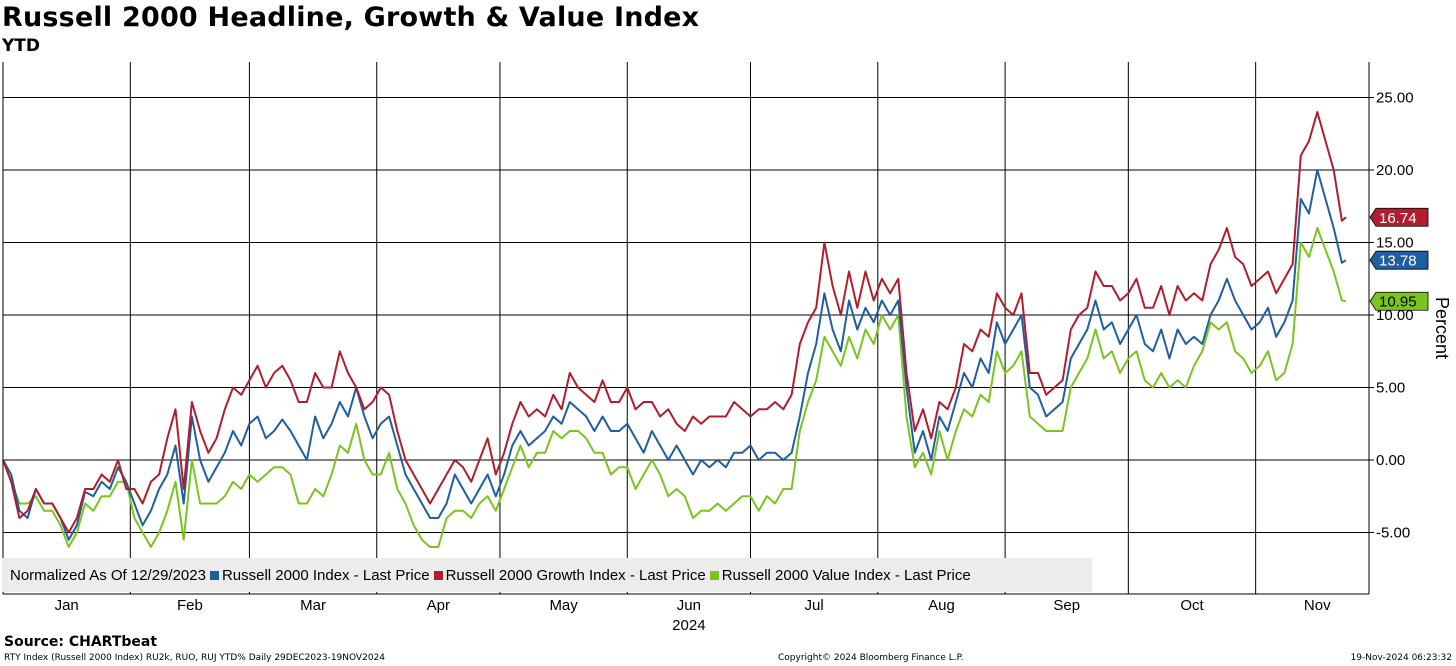 Image resolution: width=1456 pixels, height=666 pixels. I want to click on last-value-russell-2000-growth: 16.74, so click(1399, 217).